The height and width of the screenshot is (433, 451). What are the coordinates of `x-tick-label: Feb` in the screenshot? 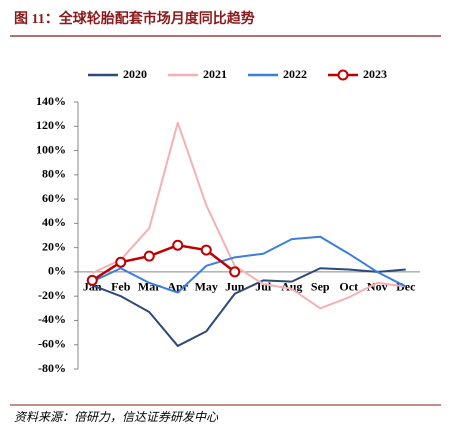 It's located at (121, 287).